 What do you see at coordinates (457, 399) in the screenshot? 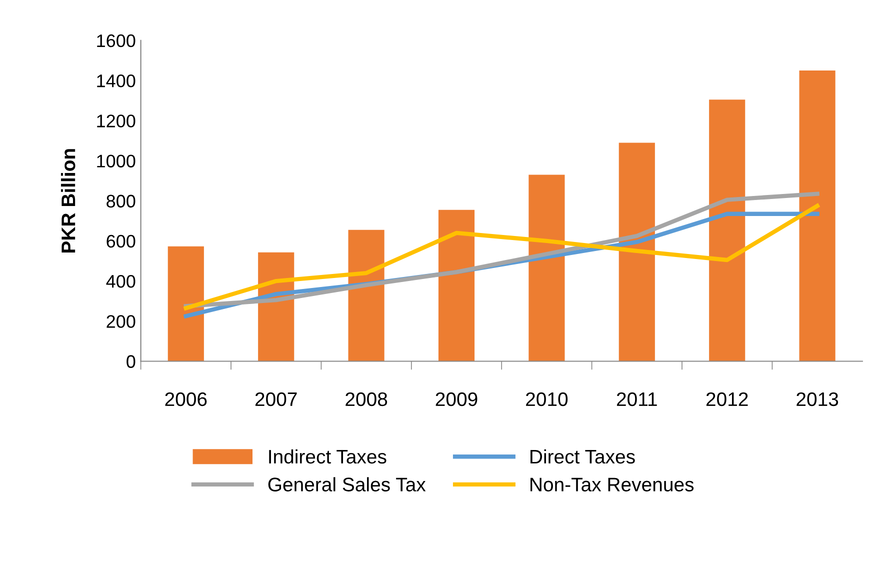
I see `x-tick-label: 2009` at bounding box center [457, 399].